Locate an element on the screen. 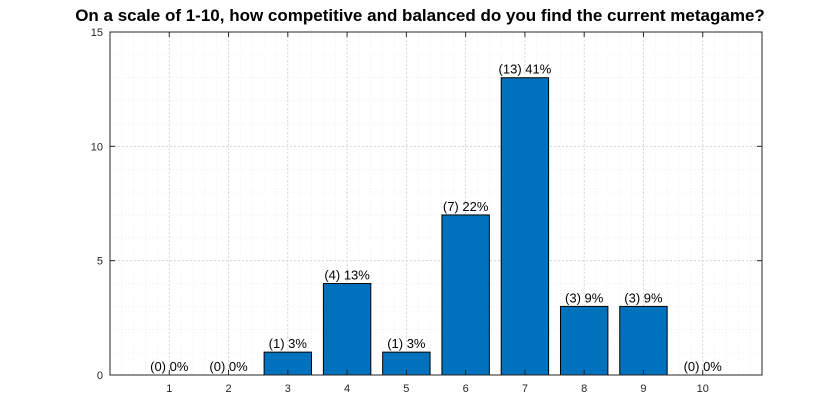  y-tick-label-5: 5 is located at coordinates (100, 262).